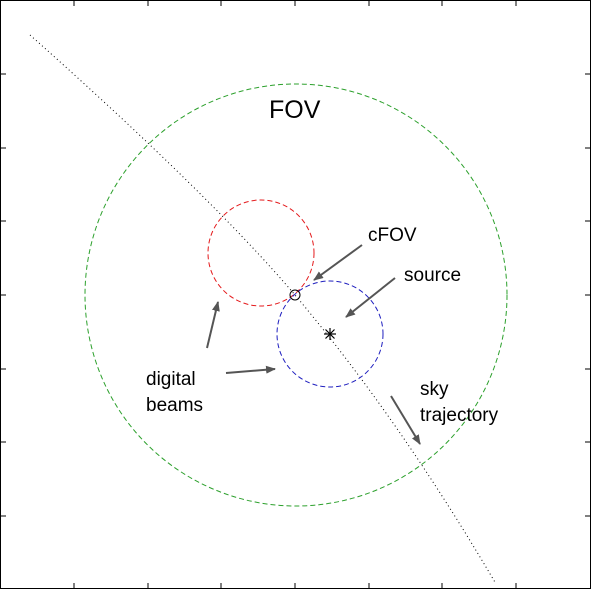 This screenshot has height=590, width=592. Describe the element at coordinates (250, 369) in the screenshot. I see `arrow-beam-blue` at that location.